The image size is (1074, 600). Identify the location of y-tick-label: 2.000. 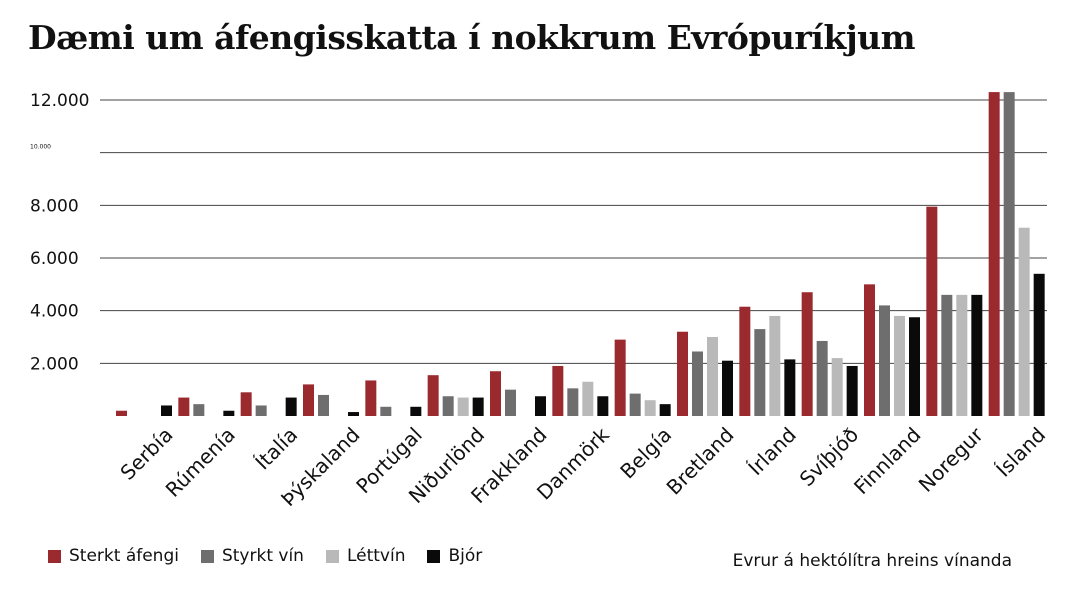
(54, 364).